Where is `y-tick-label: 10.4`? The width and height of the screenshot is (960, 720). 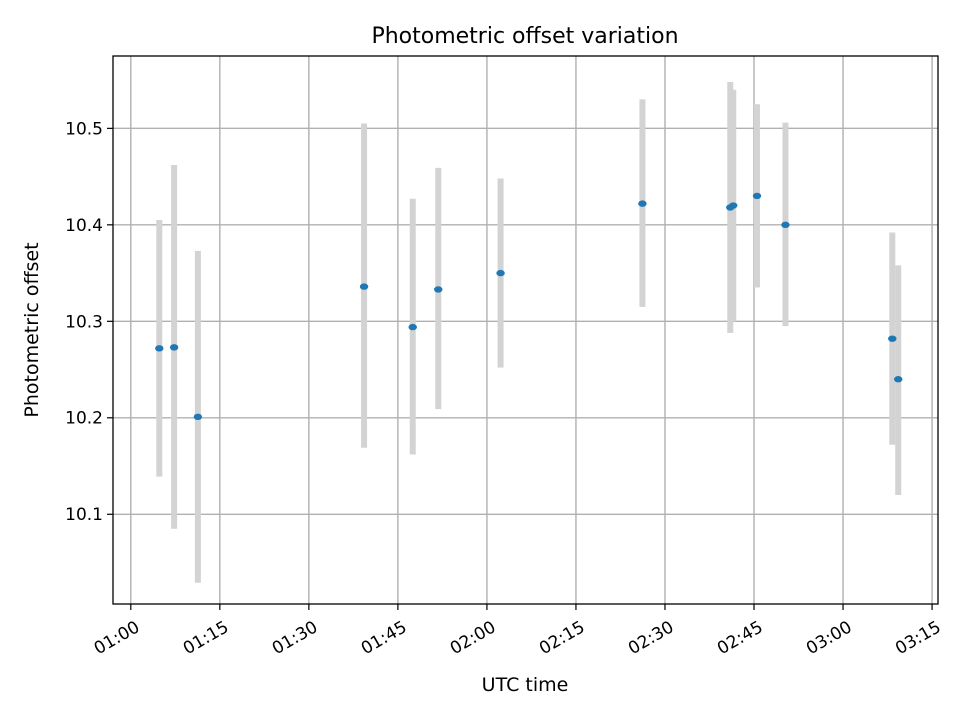 y-tick-label: 10.4 is located at coordinates (84, 226).